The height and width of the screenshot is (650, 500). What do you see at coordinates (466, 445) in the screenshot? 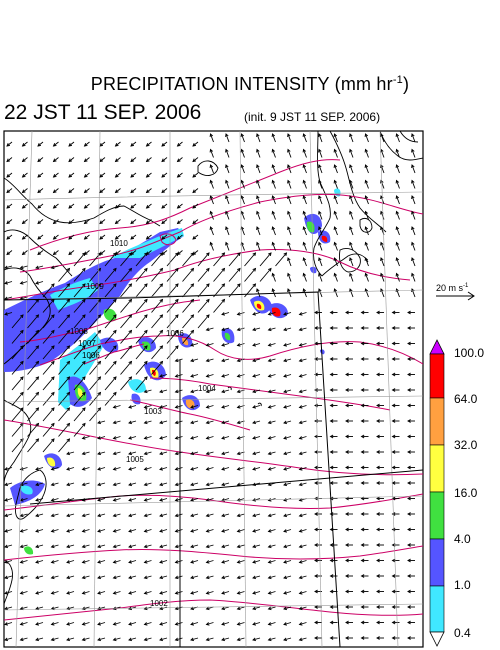
I see `colorbar-label: 32.0` at bounding box center [466, 445].